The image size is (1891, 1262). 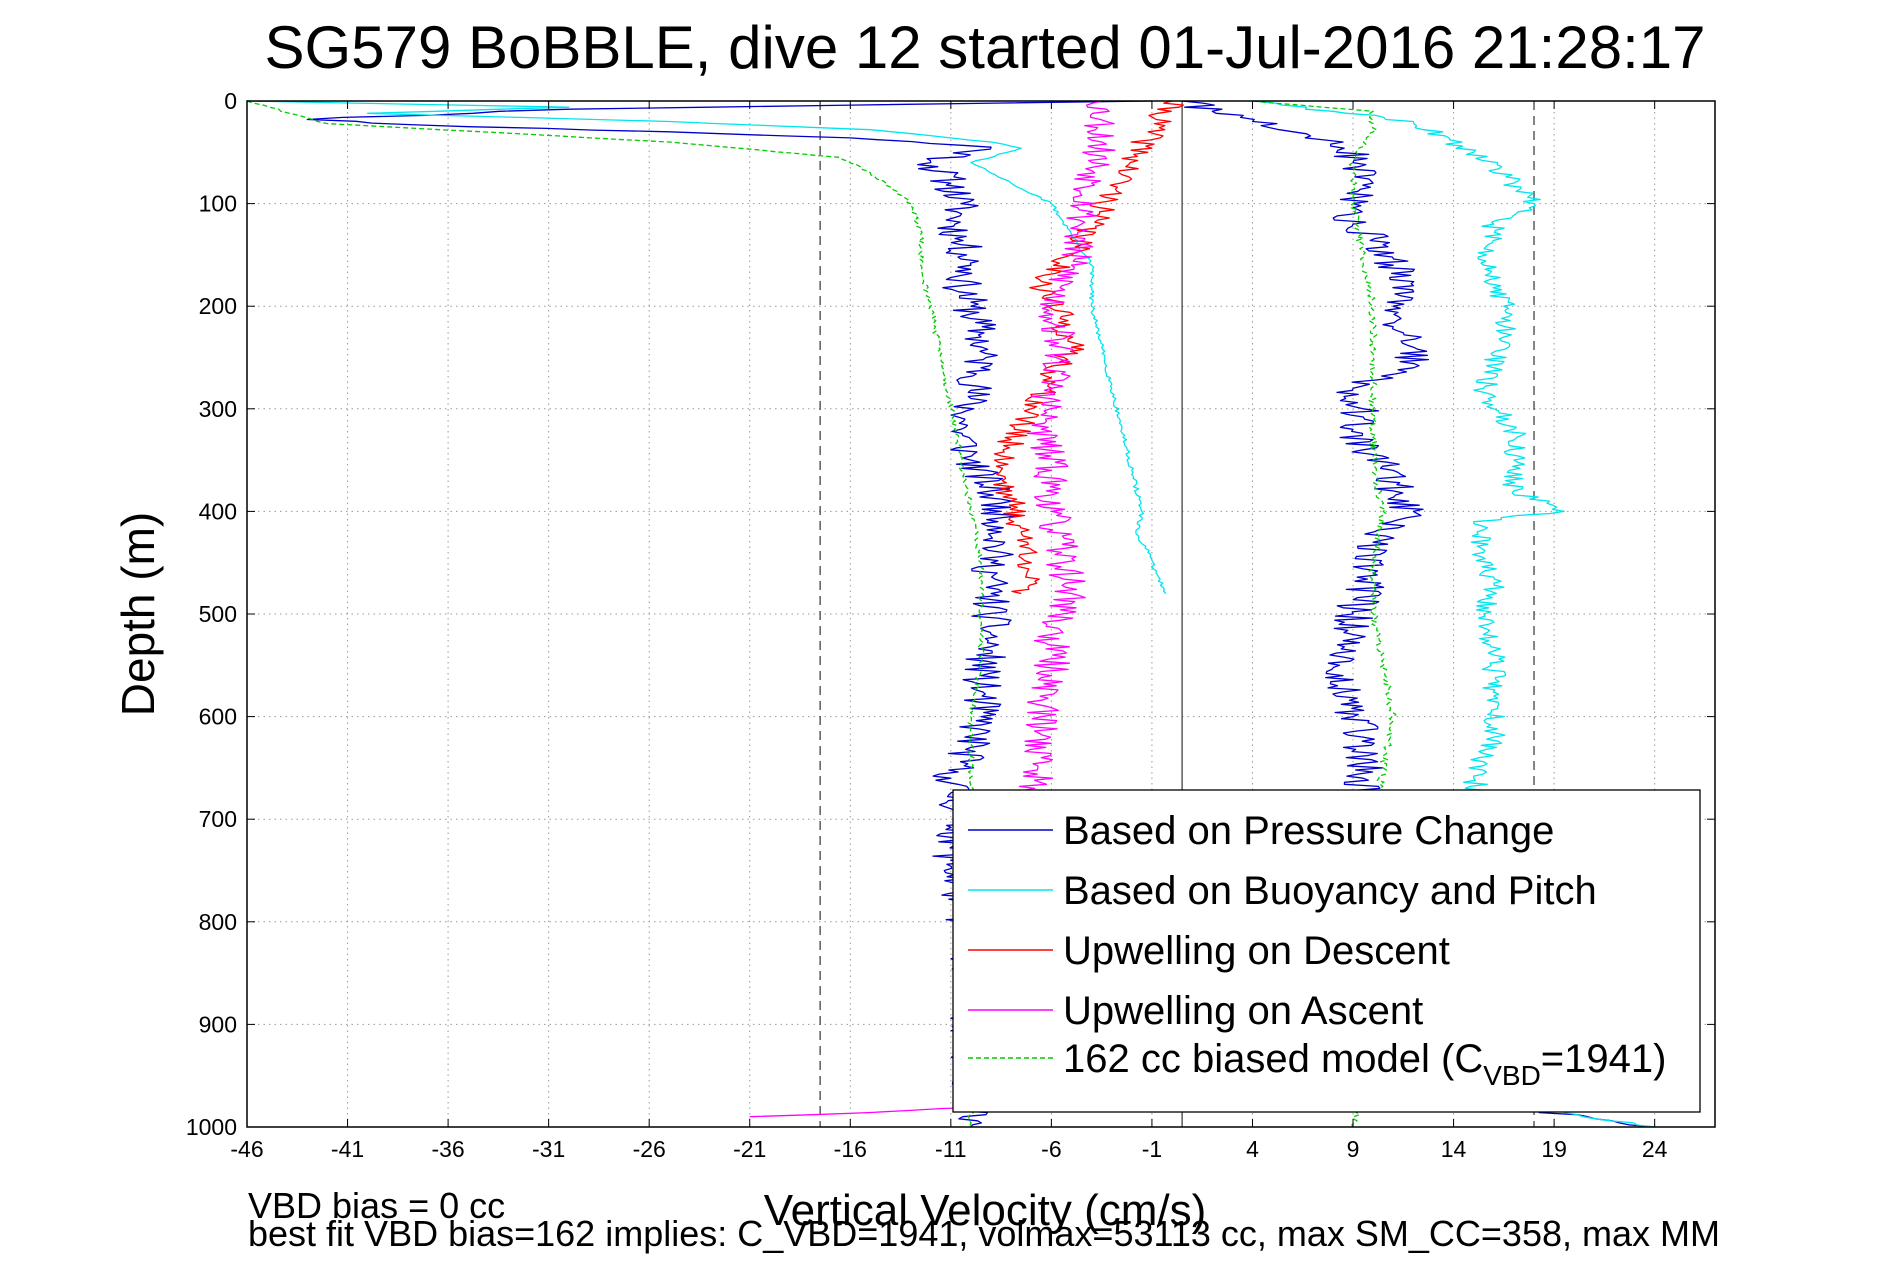 What do you see at coordinates (347, 1149) in the screenshot?
I see `x-tick-label-1: -41` at bounding box center [347, 1149].